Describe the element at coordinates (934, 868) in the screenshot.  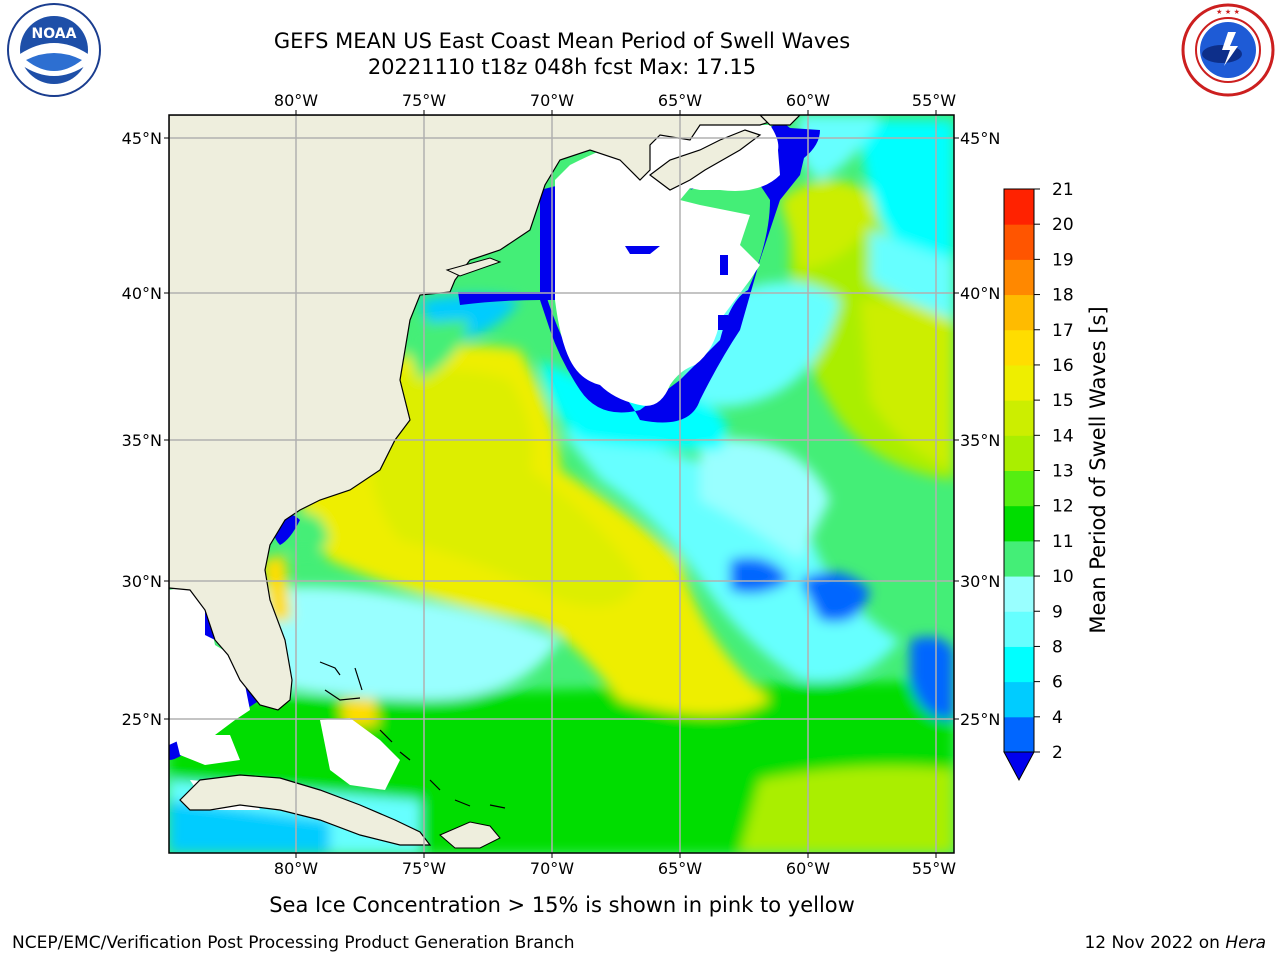
I see `lon-label-bottom-5: 55°W` at that location.